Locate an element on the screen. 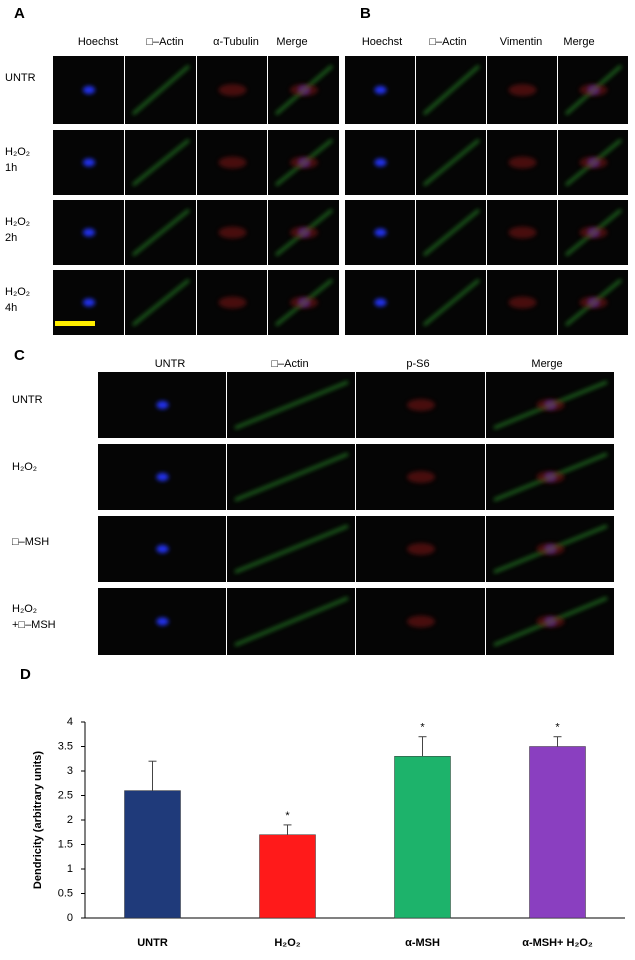  panel-label: B is located at coordinates (365, 13).